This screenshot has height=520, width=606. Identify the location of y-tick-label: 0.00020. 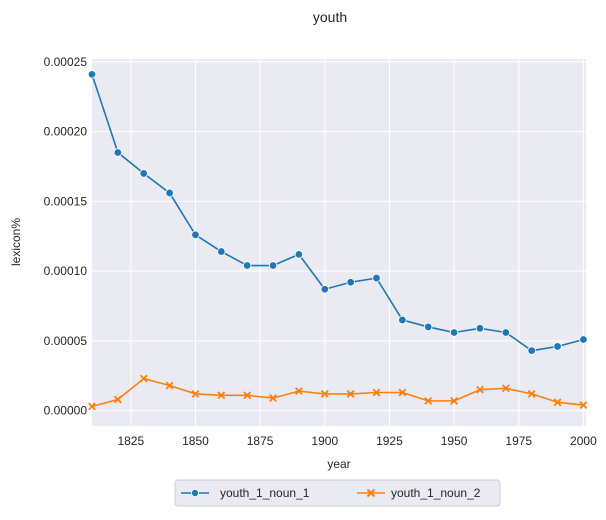
(66, 132).